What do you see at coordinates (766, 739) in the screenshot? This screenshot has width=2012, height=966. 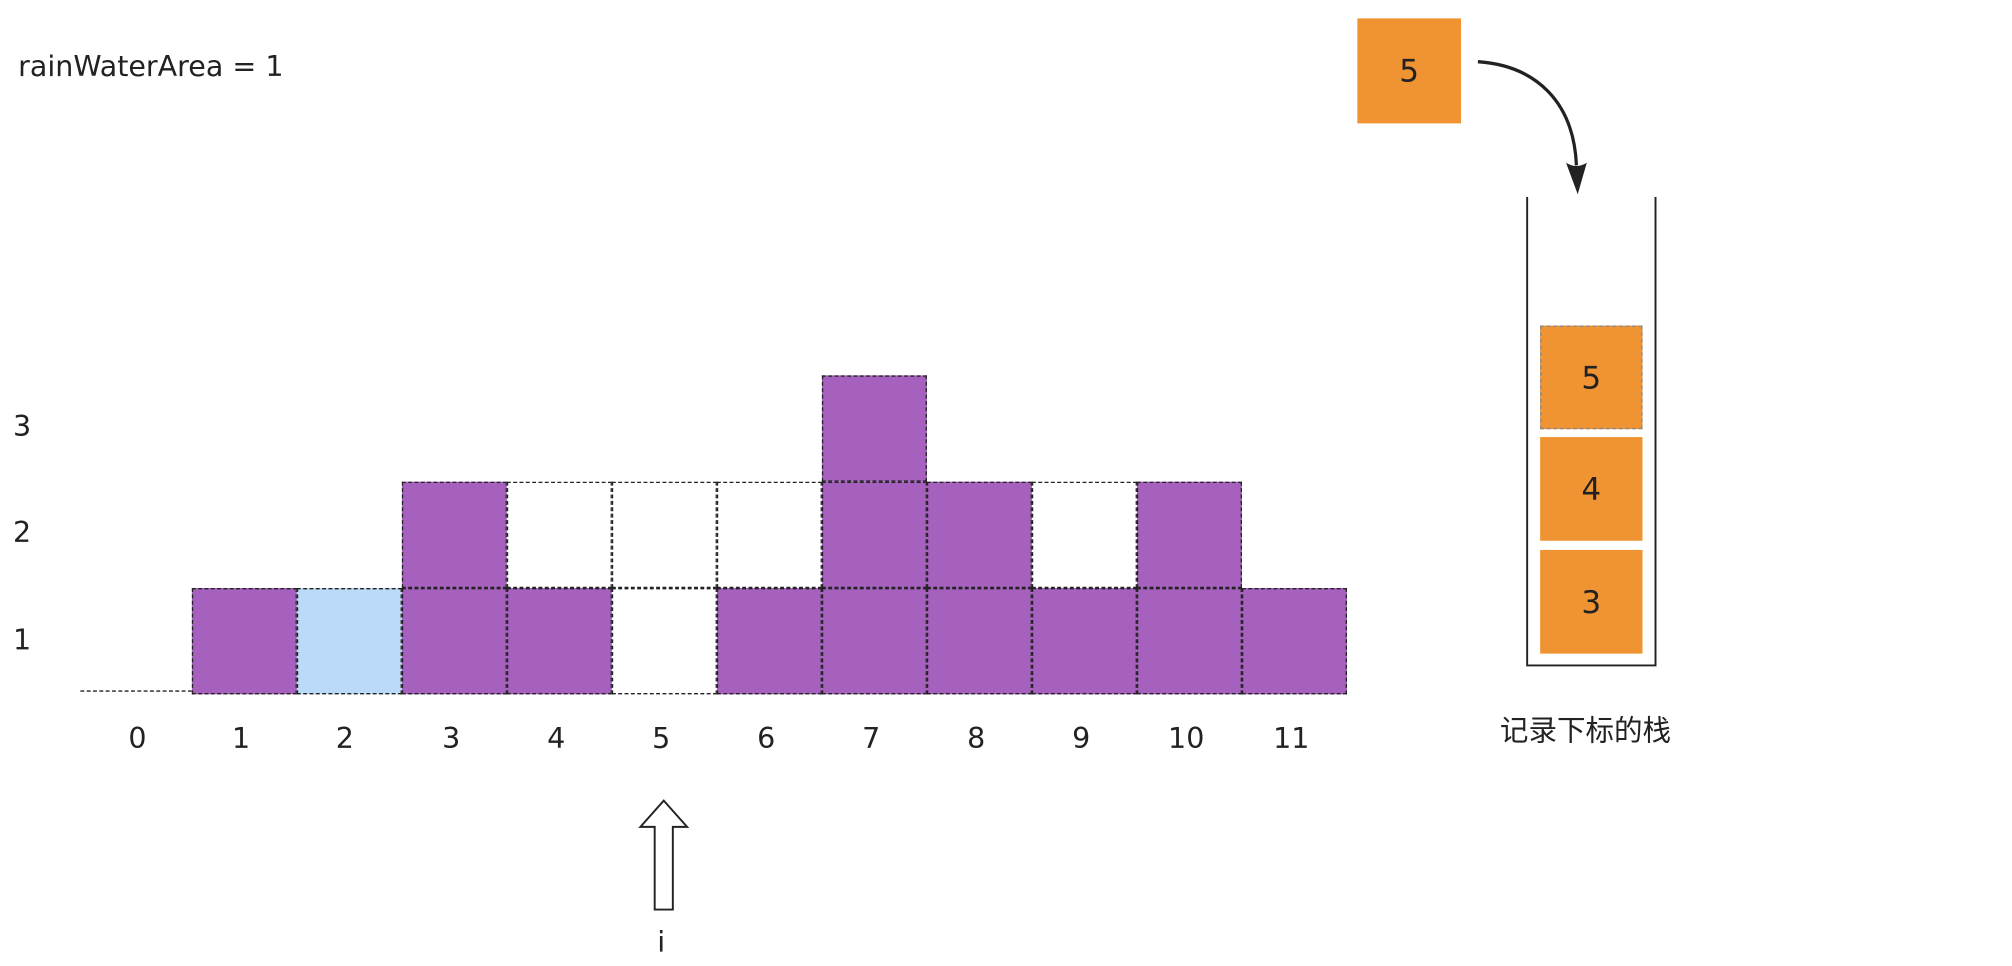 I see `x-label-6: 6` at bounding box center [766, 739].